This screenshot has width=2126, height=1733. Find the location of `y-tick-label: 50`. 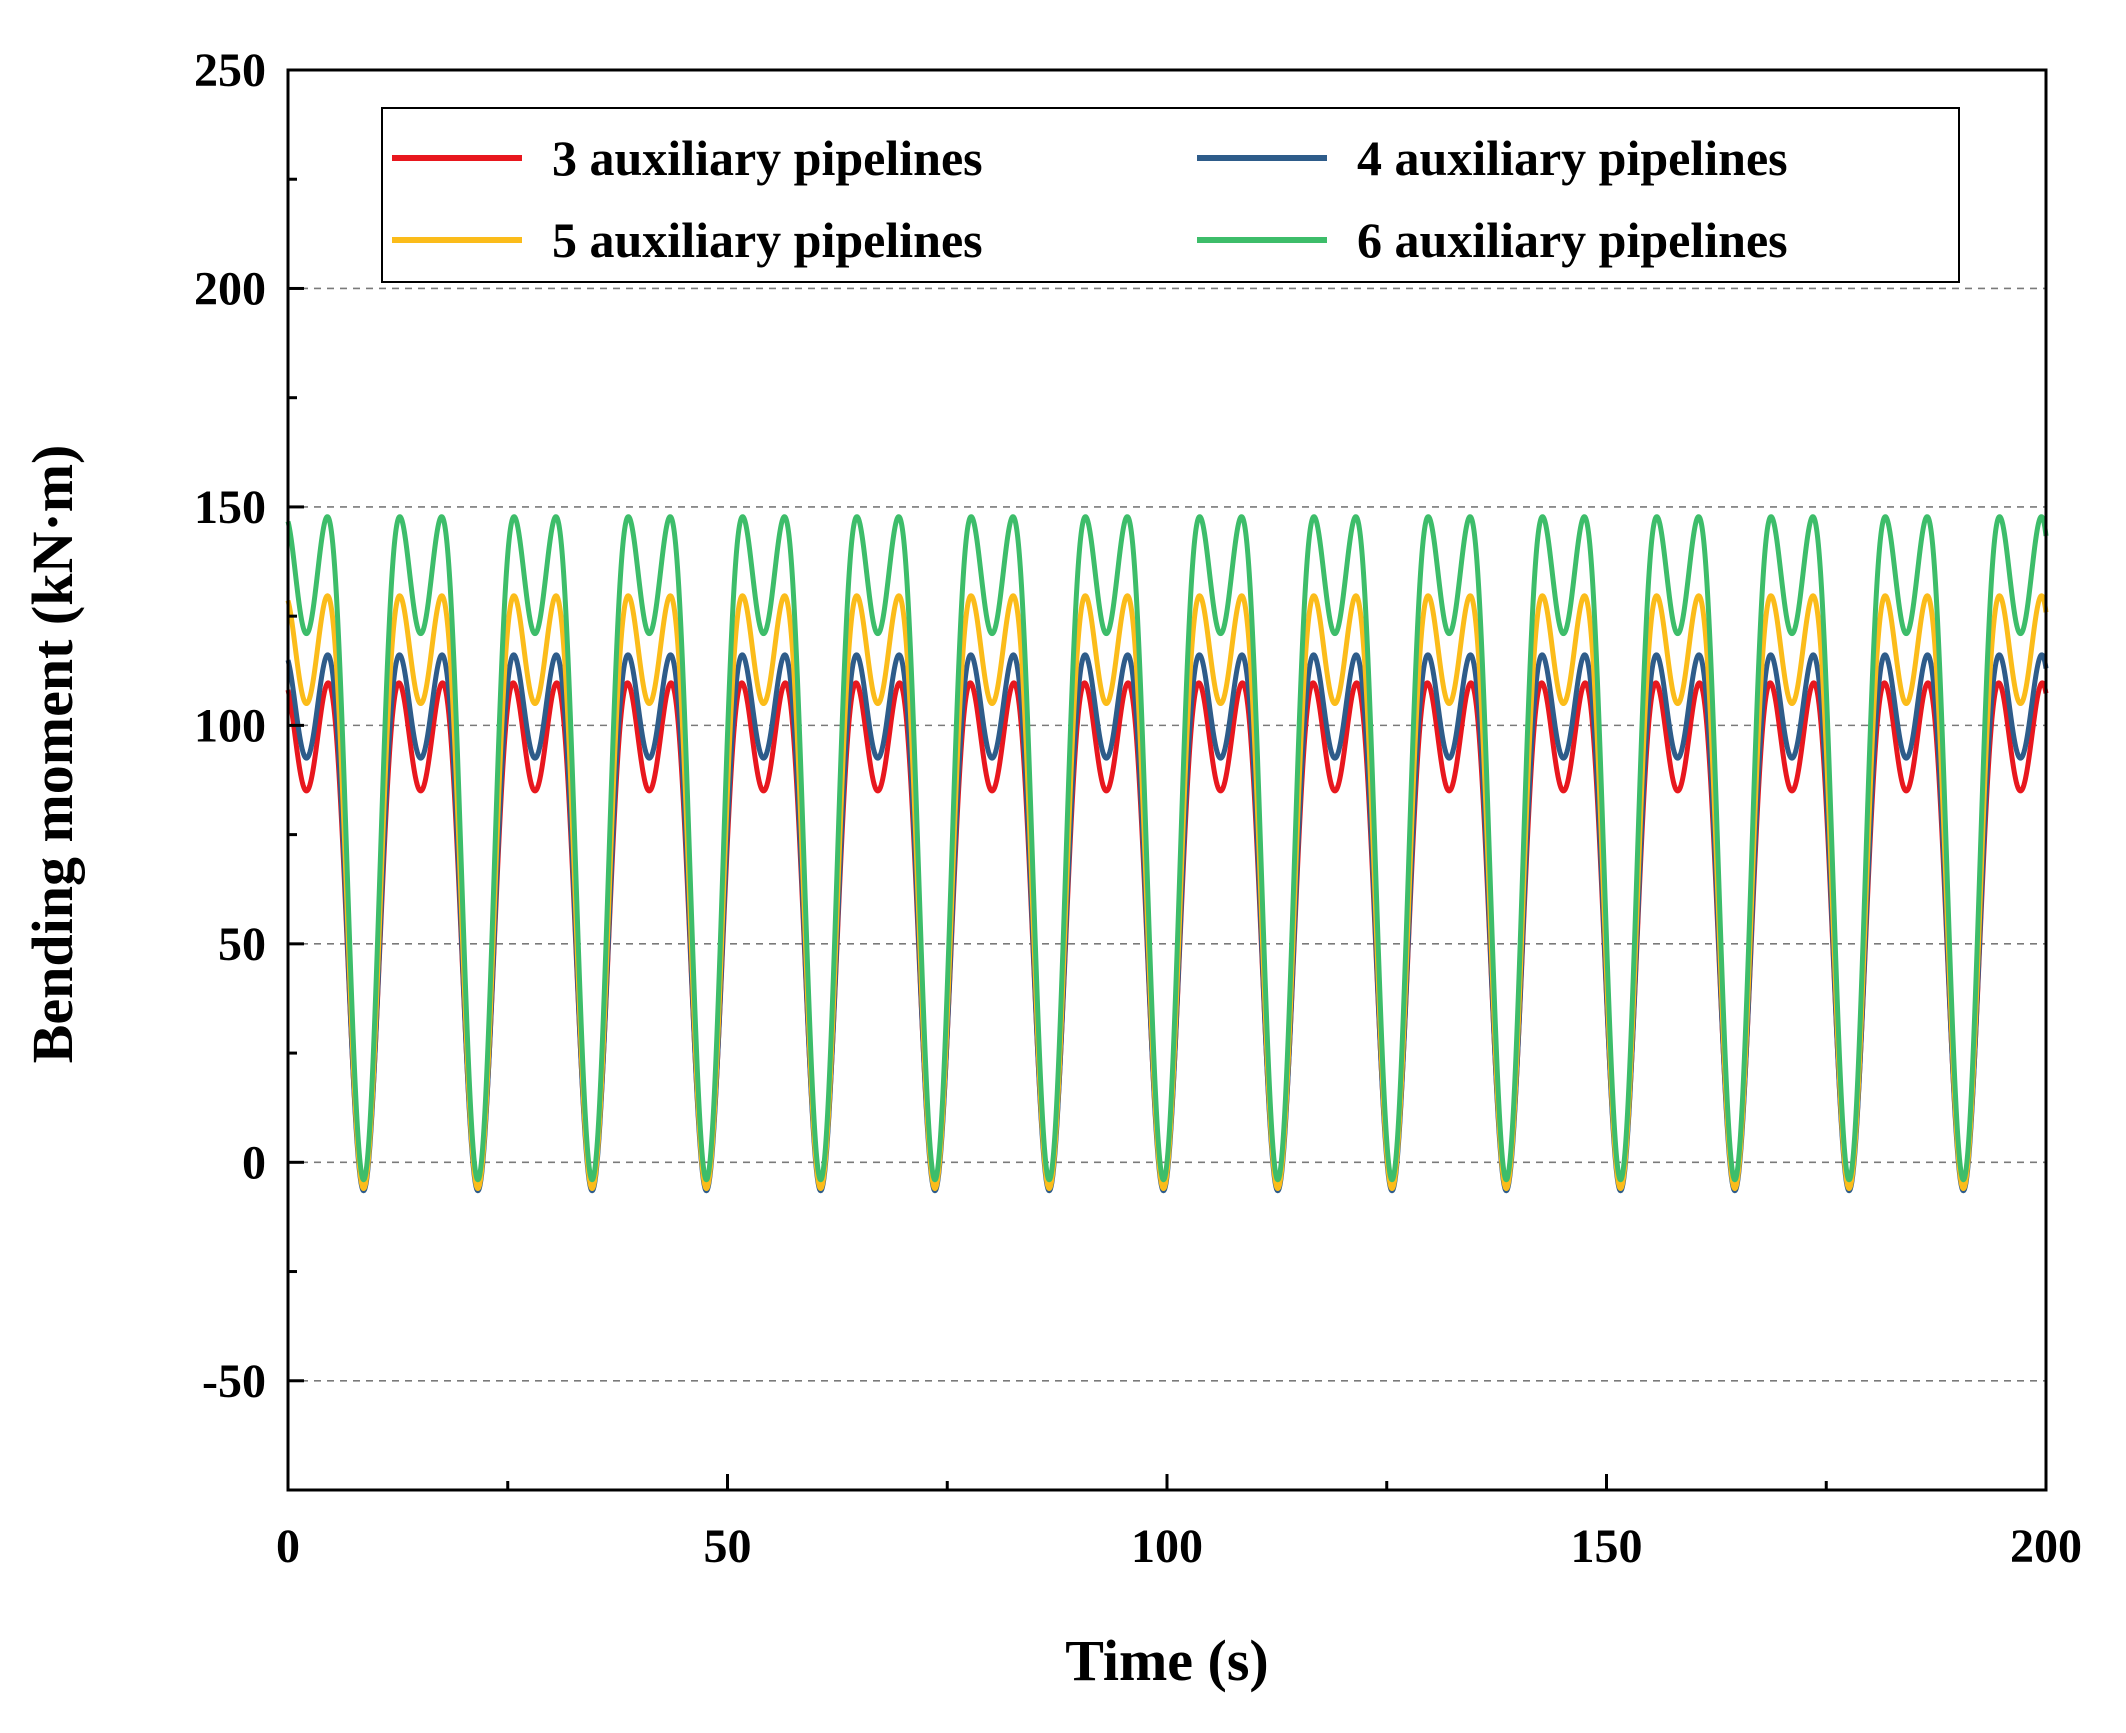

y-tick-label: 50 is located at coordinates (242, 944).